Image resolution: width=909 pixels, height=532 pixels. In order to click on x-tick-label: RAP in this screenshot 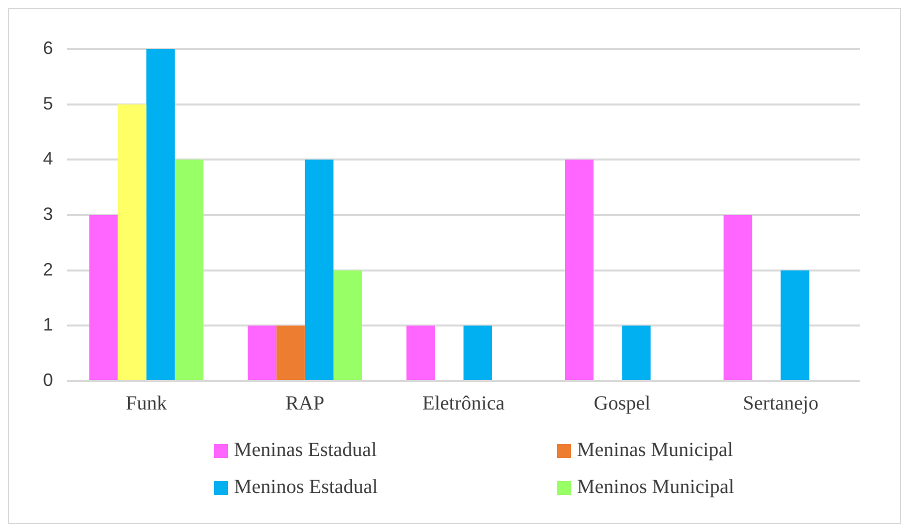, I will do `click(304, 403)`.